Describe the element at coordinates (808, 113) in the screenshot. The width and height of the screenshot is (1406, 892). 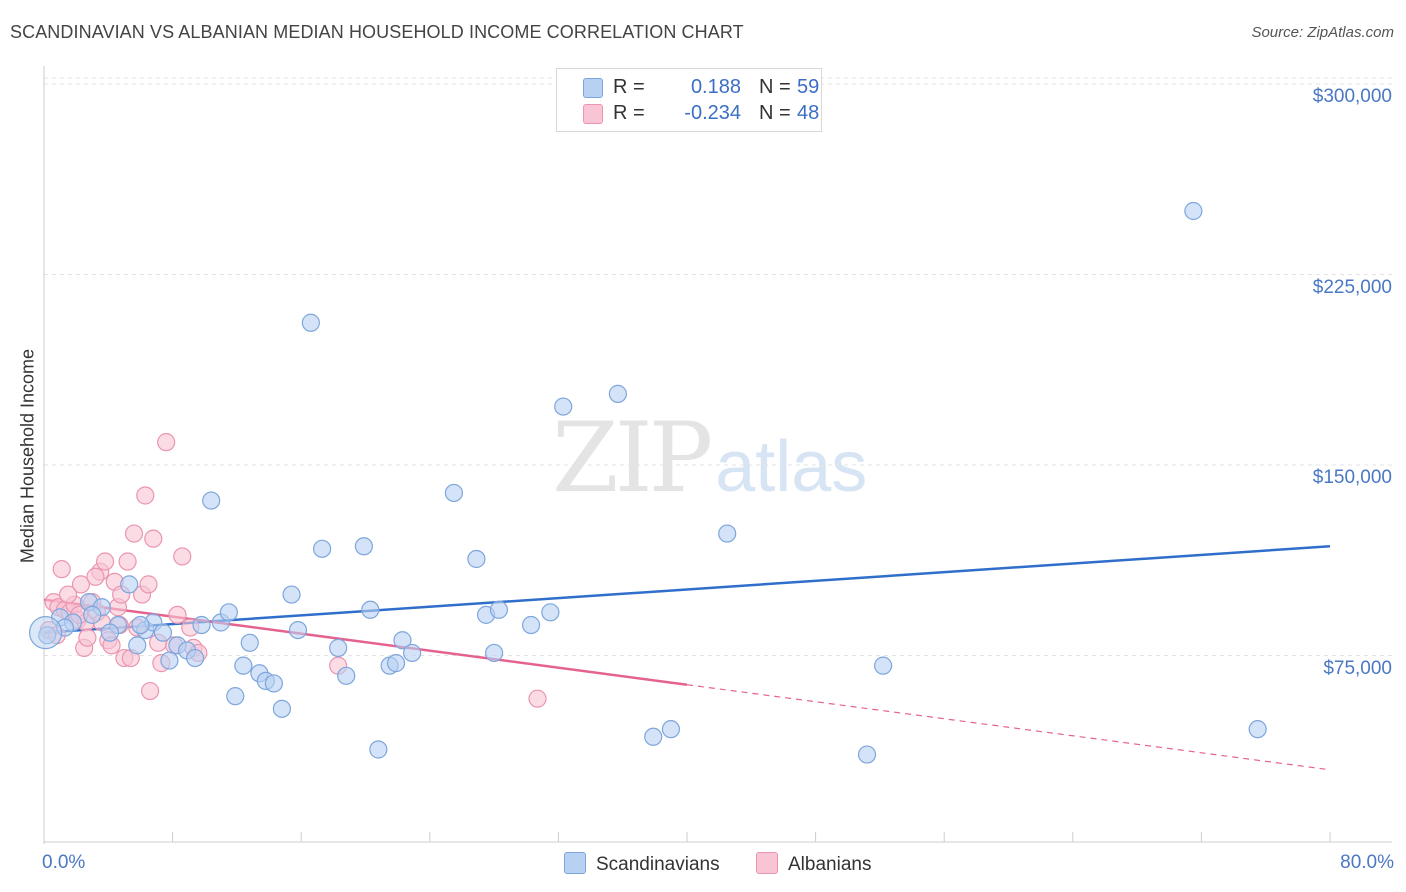
I see `legend-n-value: 48` at that location.